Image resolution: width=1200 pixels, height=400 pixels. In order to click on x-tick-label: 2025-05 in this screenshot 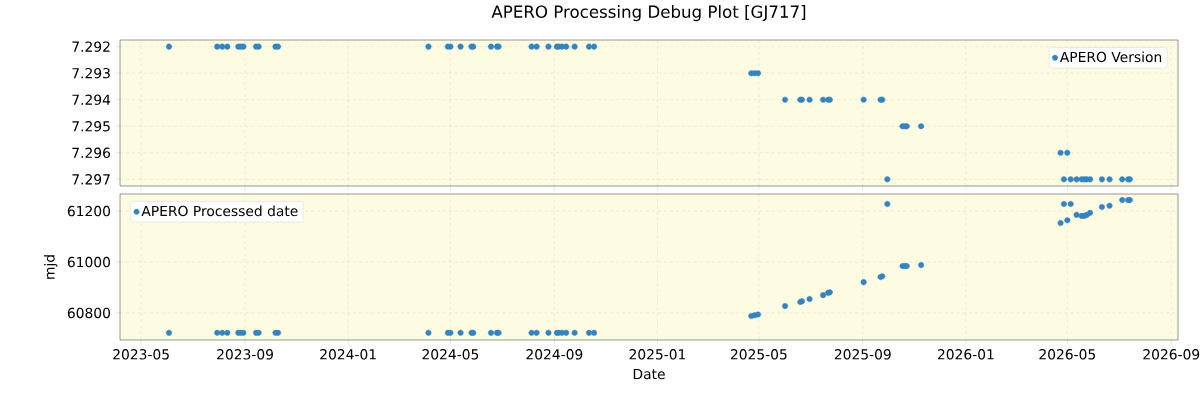, I will do `click(758, 354)`.